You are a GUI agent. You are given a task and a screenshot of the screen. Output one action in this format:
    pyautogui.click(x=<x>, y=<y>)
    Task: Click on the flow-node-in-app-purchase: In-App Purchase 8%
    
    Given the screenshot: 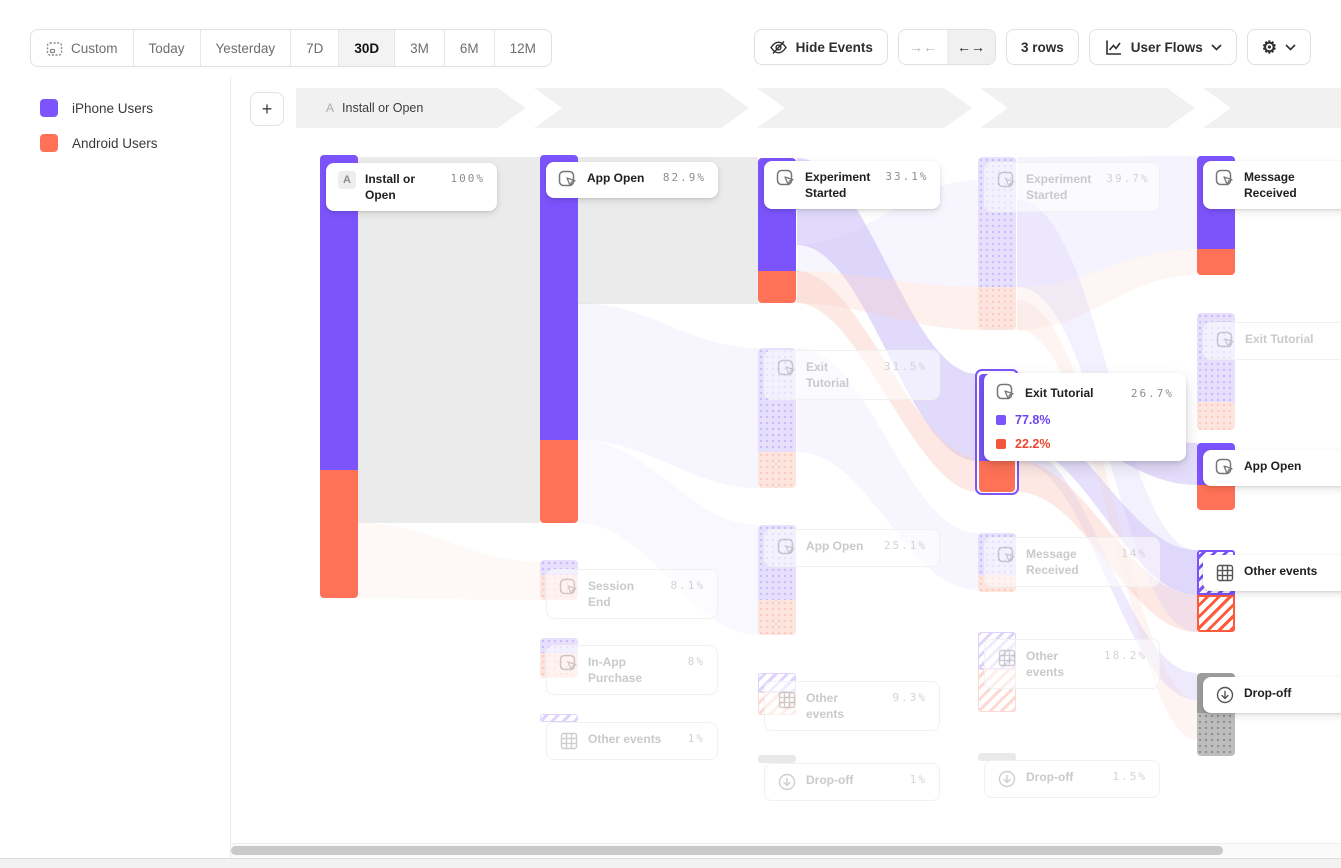 What is the action you would take?
    pyautogui.click(x=632, y=670)
    